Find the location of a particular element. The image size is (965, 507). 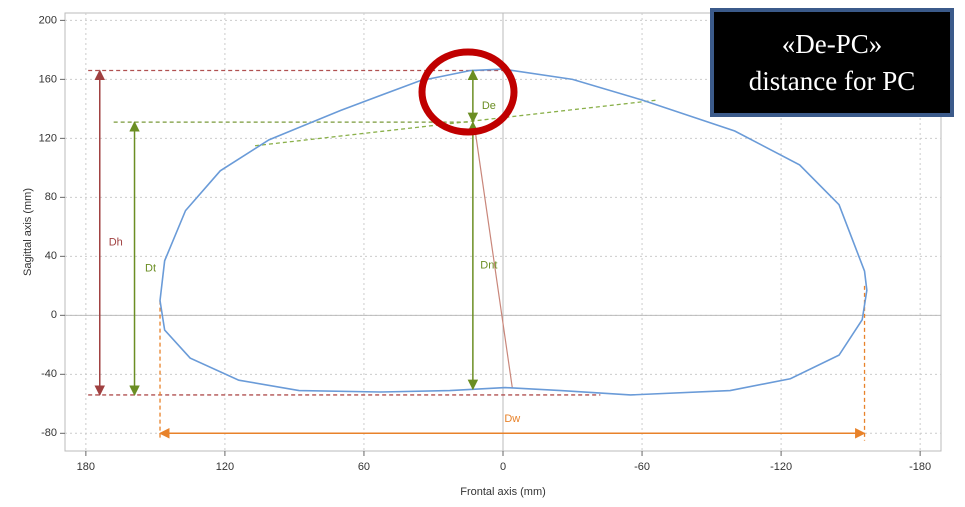

measurement-label: Dw is located at coordinates (512, 419).